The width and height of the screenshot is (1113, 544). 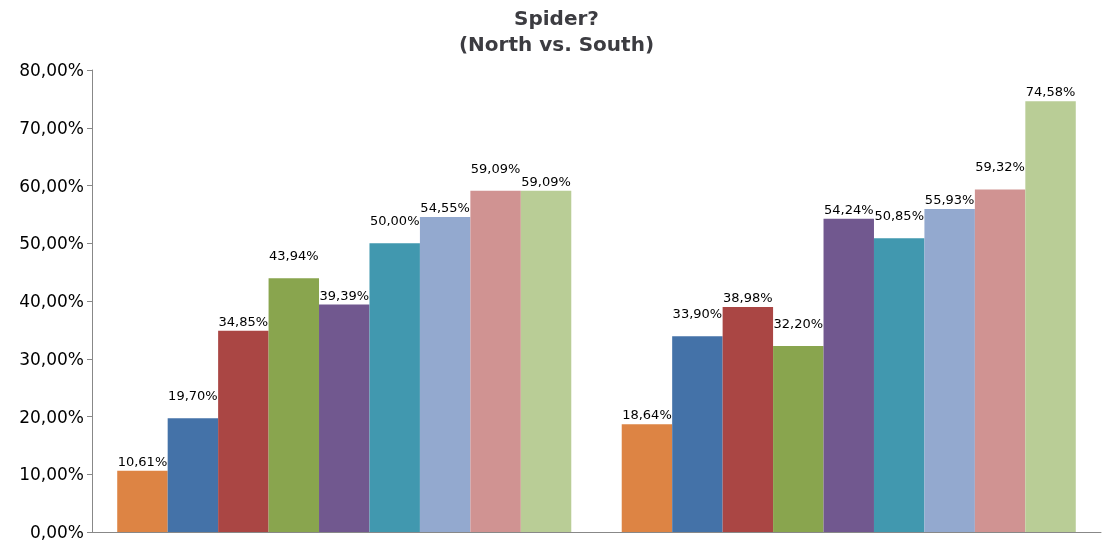 I want to click on data-label: 38,98%, so click(x=748, y=297).